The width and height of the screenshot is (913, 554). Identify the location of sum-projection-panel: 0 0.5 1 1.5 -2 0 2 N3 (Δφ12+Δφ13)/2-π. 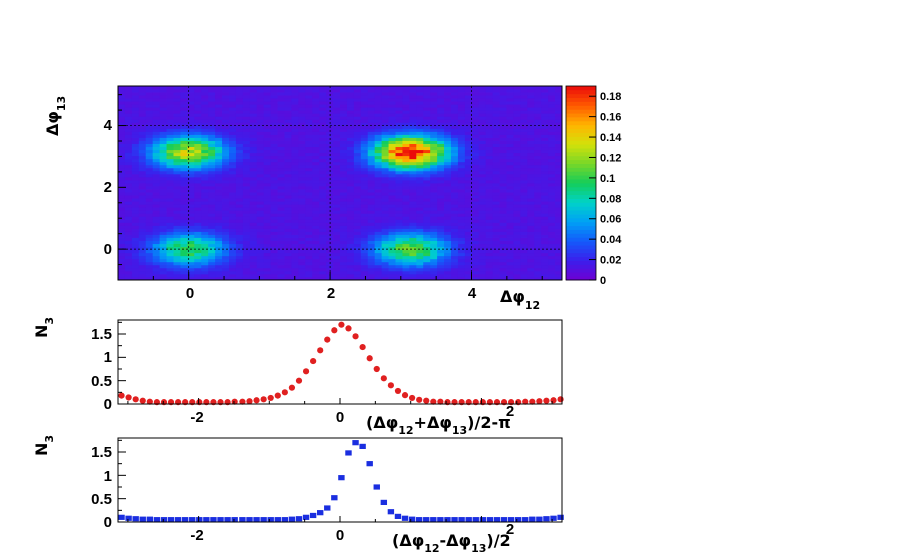
(298, 377).